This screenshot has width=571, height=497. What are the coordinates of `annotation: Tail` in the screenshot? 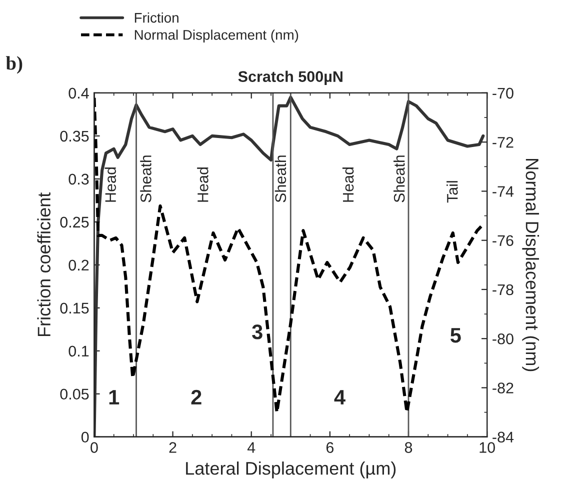 It's located at (452, 192).